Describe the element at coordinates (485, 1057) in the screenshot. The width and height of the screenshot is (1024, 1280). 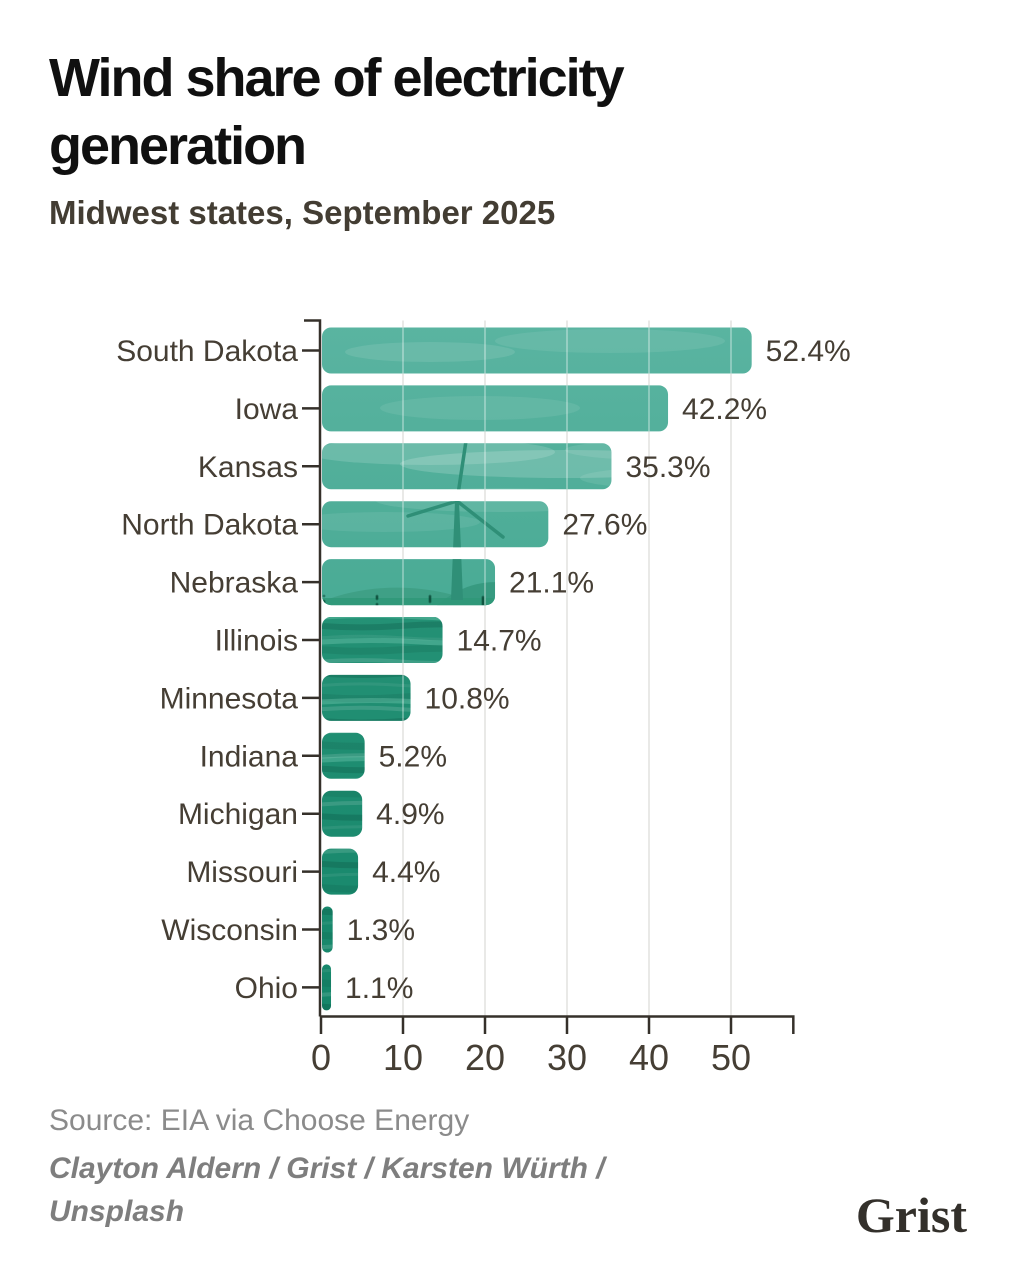
I see `x-tick-label: 20` at that location.